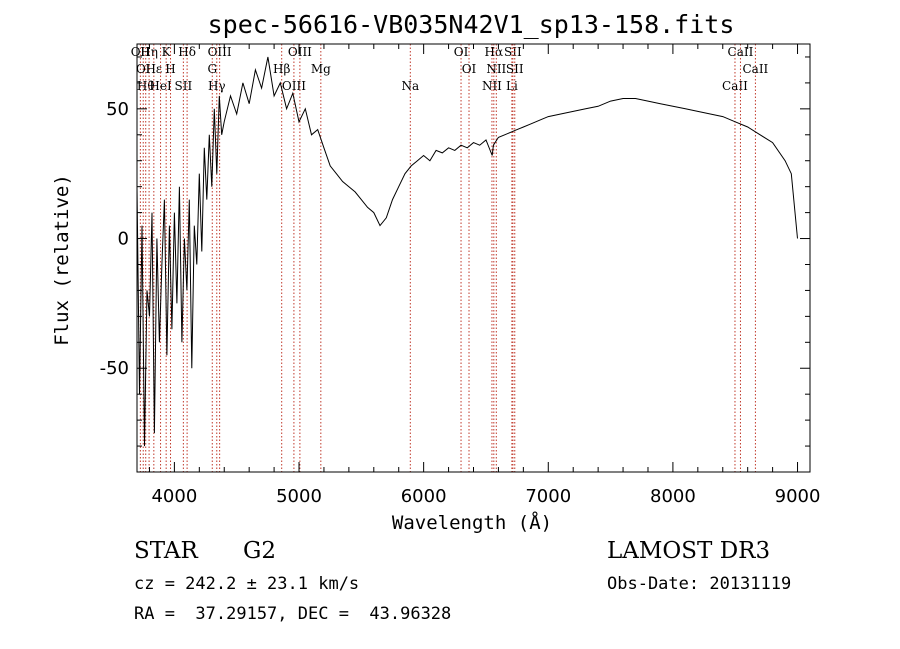 Image resolution: width=900 pixels, height=649 pixels. What do you see at coordinates (62, 260) in the screenshot?
I see `y-axis-label: Flux (relative)` at bounding box center [62, 260].